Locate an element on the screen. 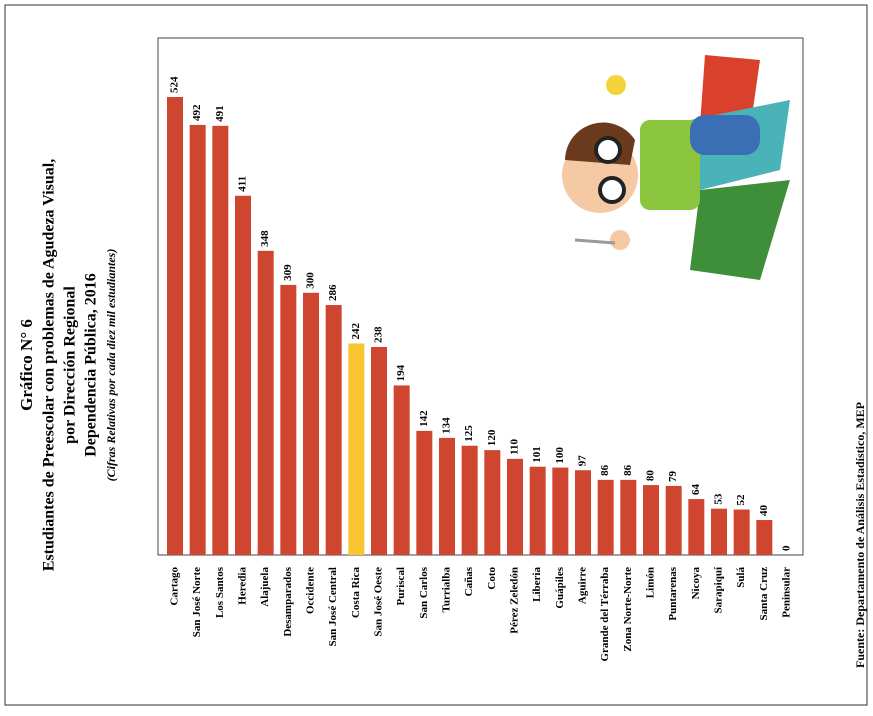  title-line: Dependencia Pública, 2016 is located at coordinates (91, 365).